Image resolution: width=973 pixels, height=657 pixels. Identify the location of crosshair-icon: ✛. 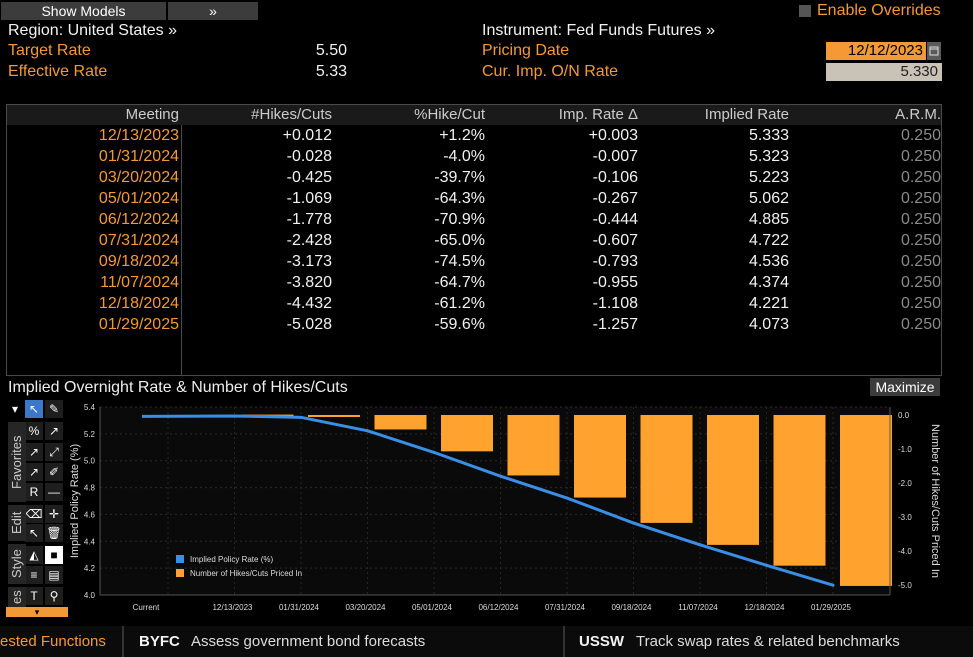
(54, 514).